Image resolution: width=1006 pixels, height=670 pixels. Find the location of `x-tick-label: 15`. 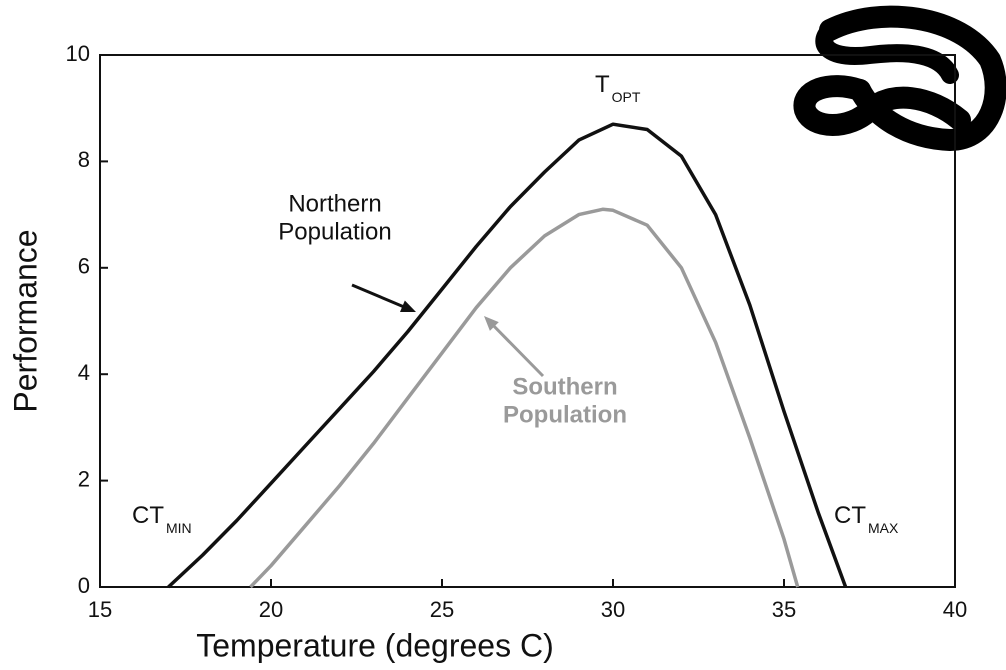

x-tick-label: 15 is located at coordinates (100, 609).